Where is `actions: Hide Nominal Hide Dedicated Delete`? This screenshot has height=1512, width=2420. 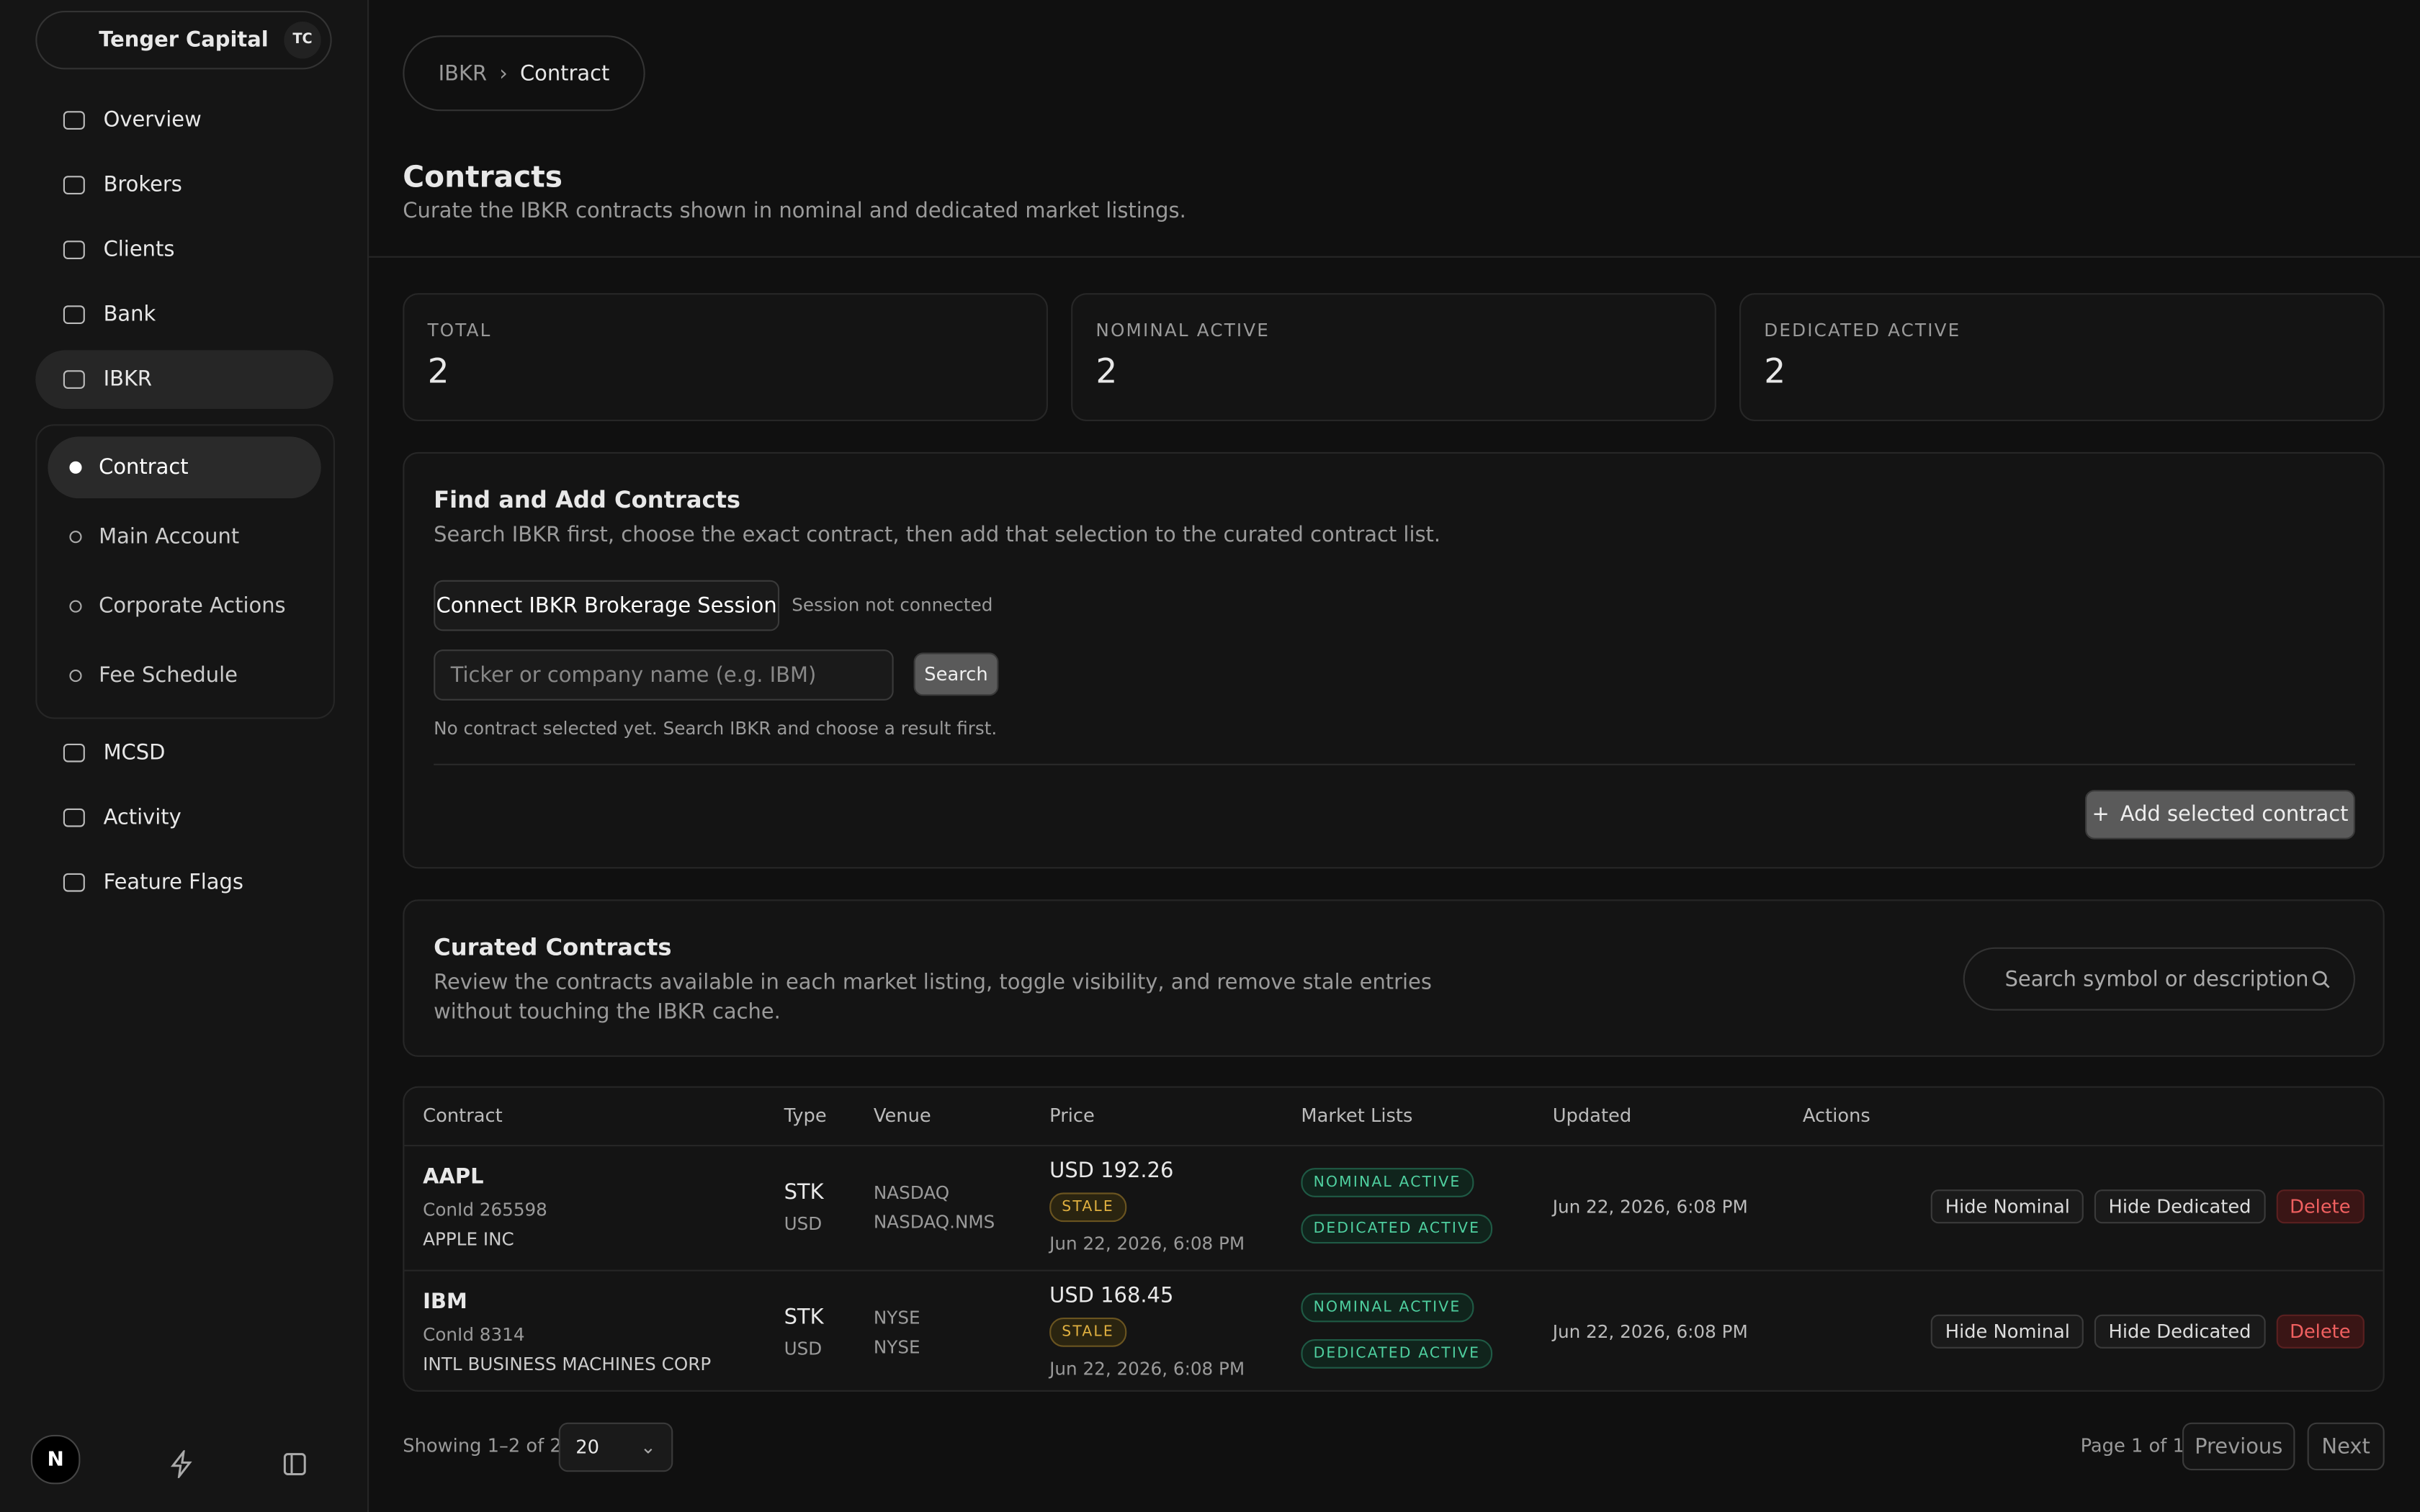
actions: Hide Nominal Hide Dedicated Delete is located at coordinates (2142, 1206).